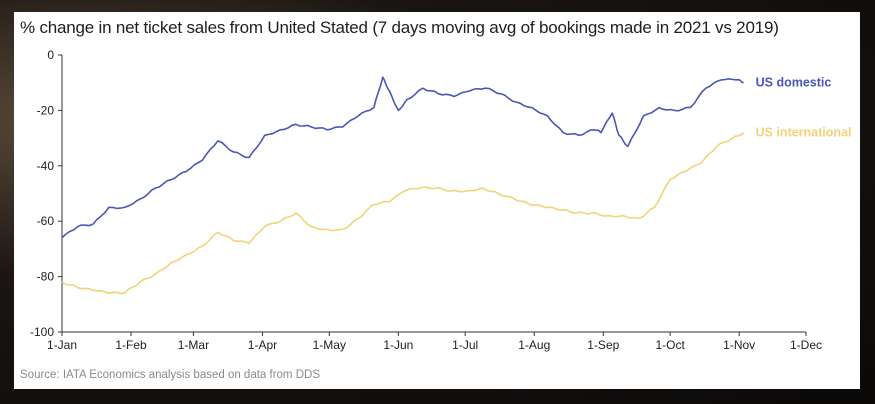 The height and width of the screenshot is (404, 875). Describe the element at coordinates (806, 345) in the screenshot. I see `x-tick-label: 1-Dec` at that location.